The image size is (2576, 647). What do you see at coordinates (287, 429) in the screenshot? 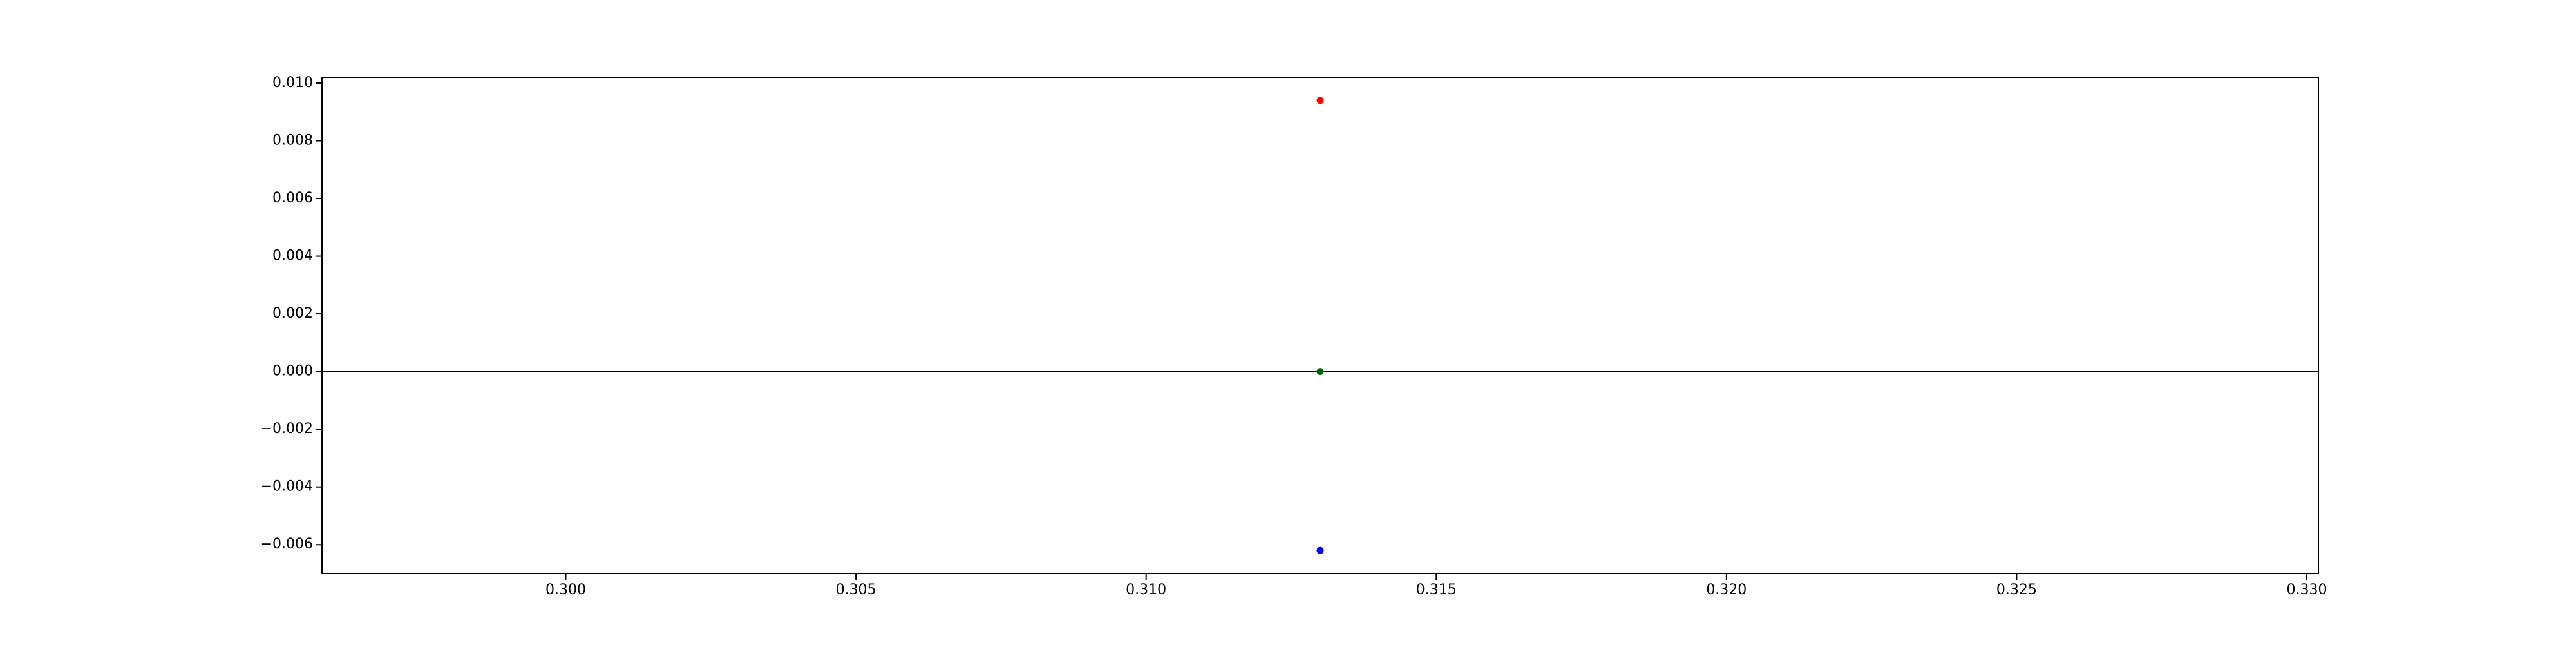
I see `y-tick-label: −0.002` at bounding box center [287, 429].